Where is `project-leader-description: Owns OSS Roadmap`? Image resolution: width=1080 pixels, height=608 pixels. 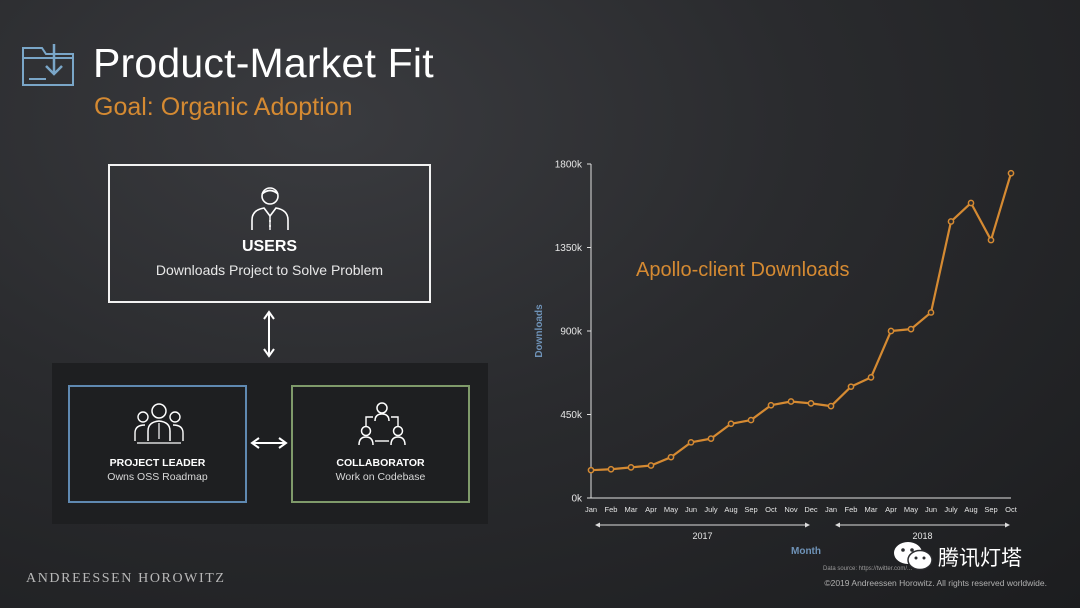
project-leader-description: Owns OSS Roadmap is located at coordinates (157, 477).